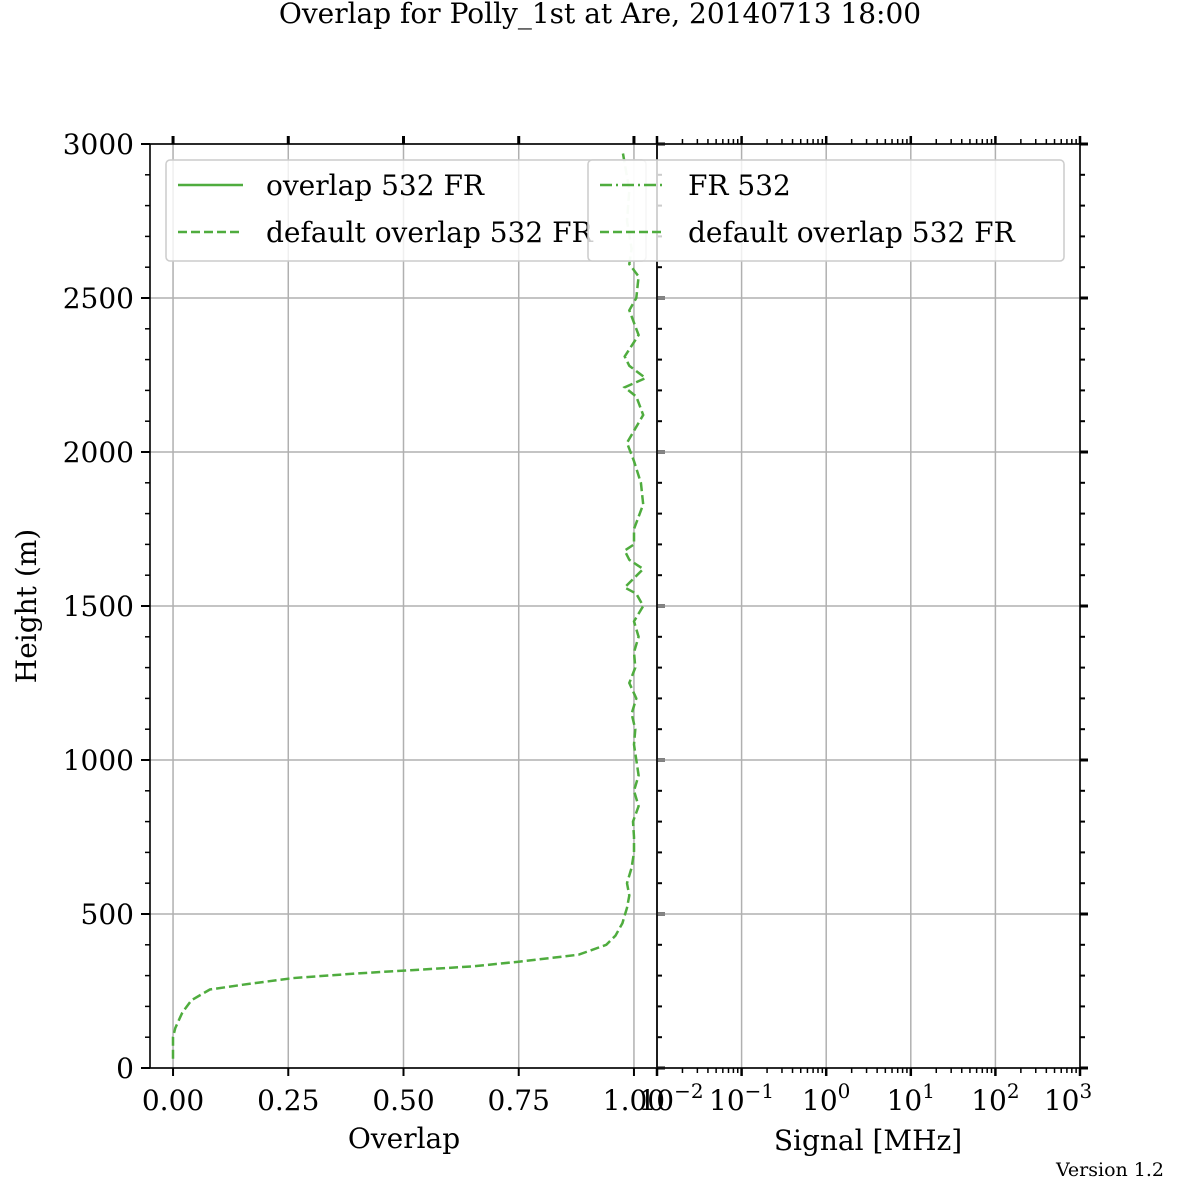  What do you see at coordinates (826, 1098) in the screenshot?
I see `right-x-tick-label: 10⁰` at bounding box center [826, 1098].